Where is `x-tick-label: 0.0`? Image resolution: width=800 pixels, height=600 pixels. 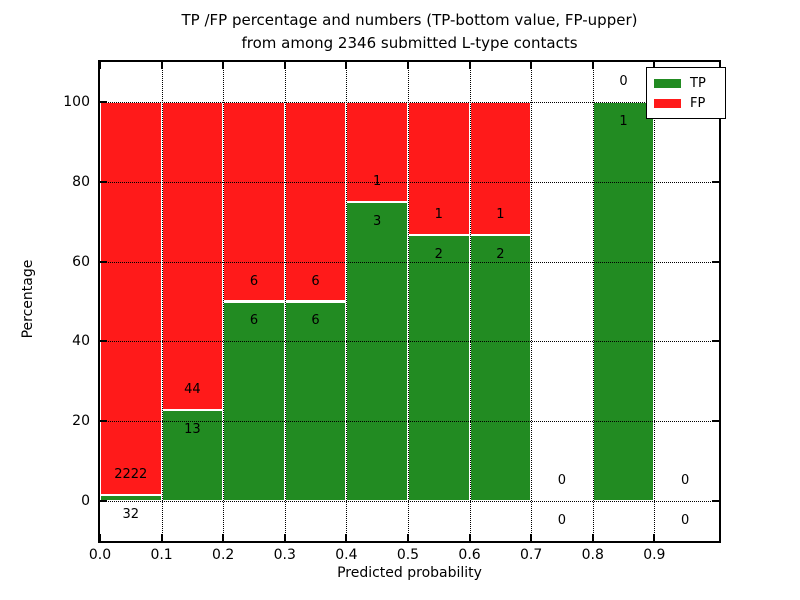
x-tick-label: 0.0 is located at coordinates (100, 555).